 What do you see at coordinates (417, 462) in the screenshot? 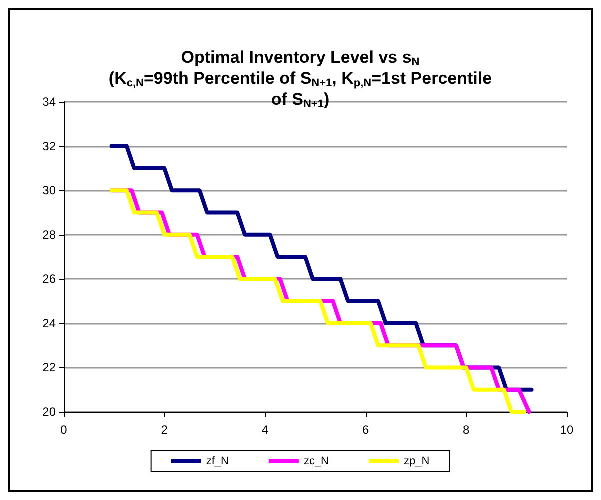
I see `legend-label: zp_N` at bounding box center [417, 462].